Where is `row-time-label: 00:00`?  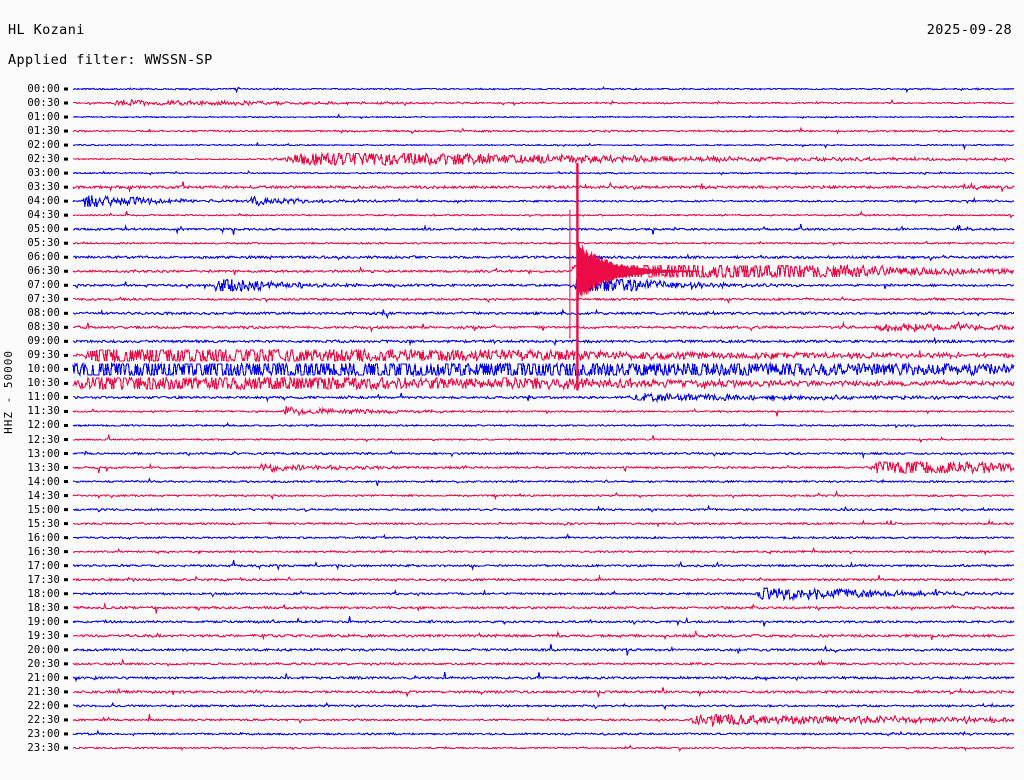
row-time-label: 00:00 is located at coordinates (43, 89).